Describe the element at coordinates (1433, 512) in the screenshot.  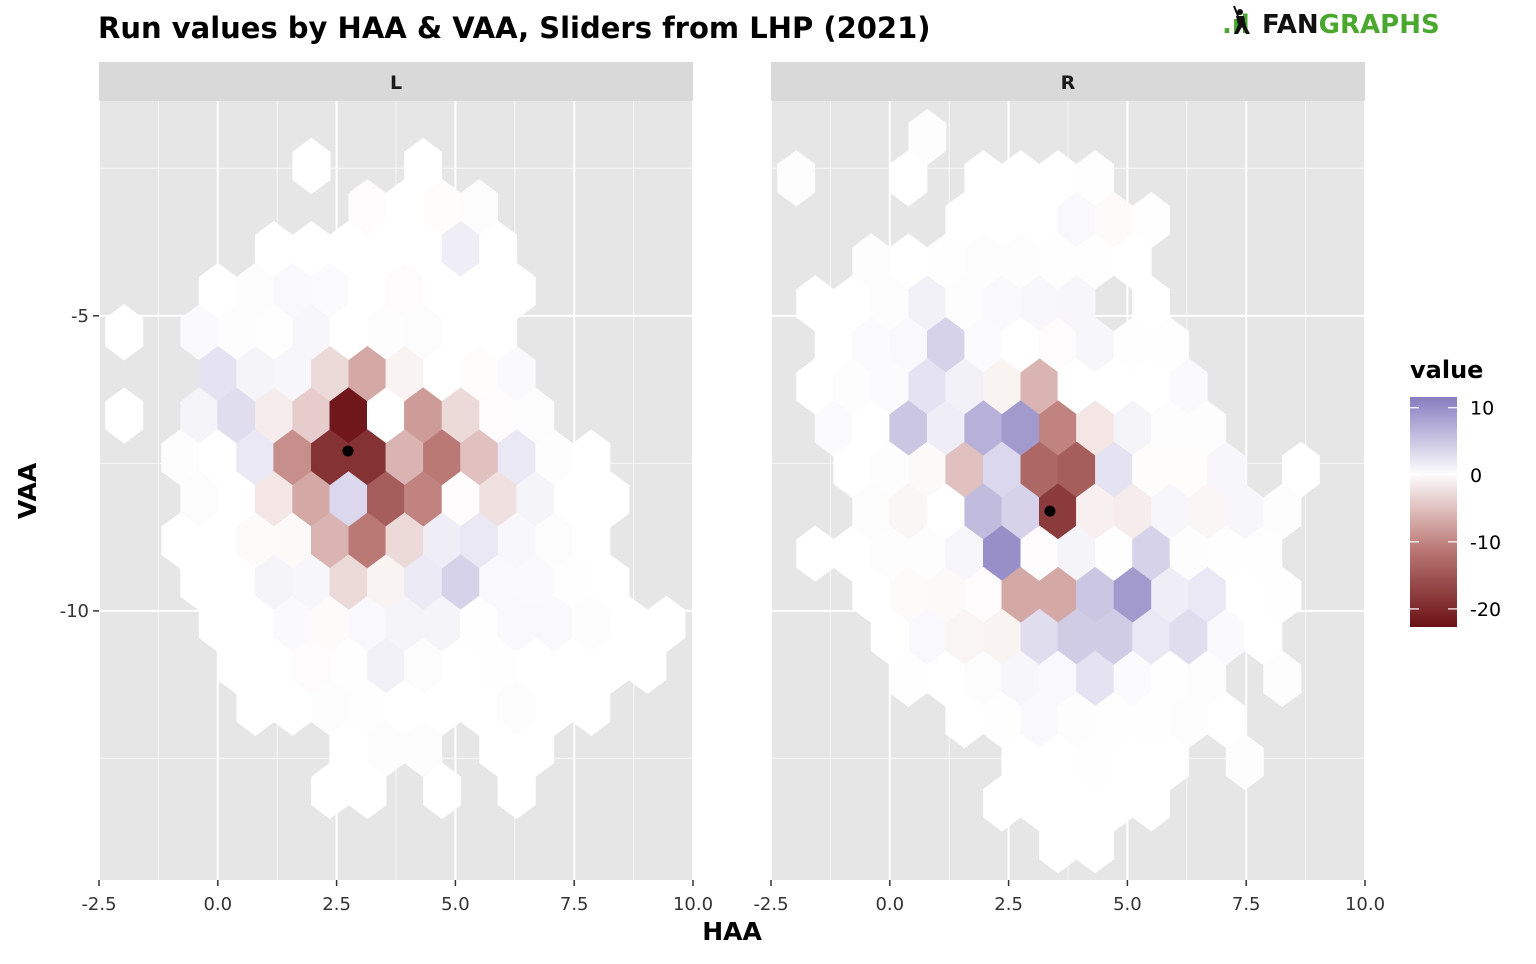
I see `legend-colorbar` at that location.